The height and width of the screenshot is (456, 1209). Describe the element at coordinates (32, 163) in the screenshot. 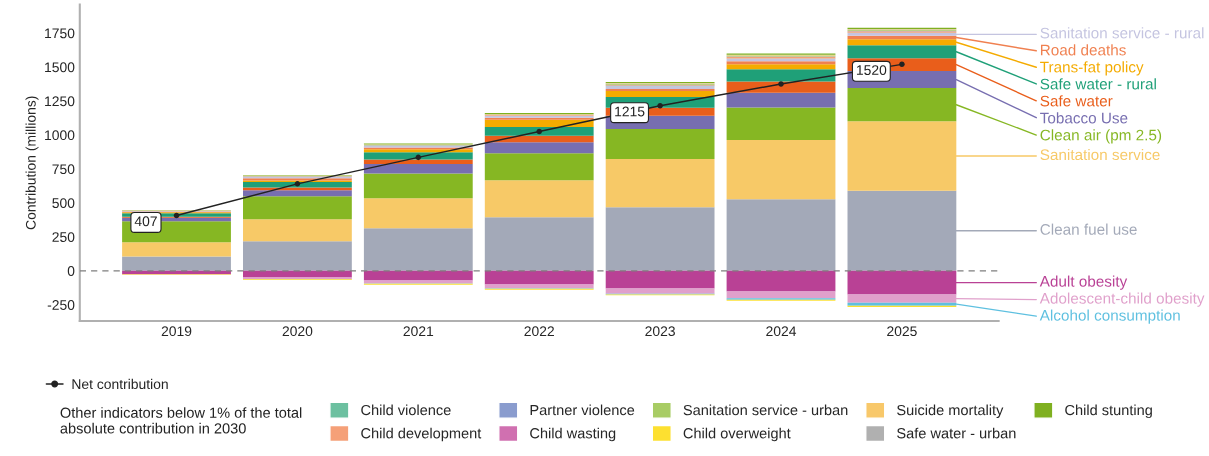

I see `y-axis-title: Contribution (millions)` at that location.